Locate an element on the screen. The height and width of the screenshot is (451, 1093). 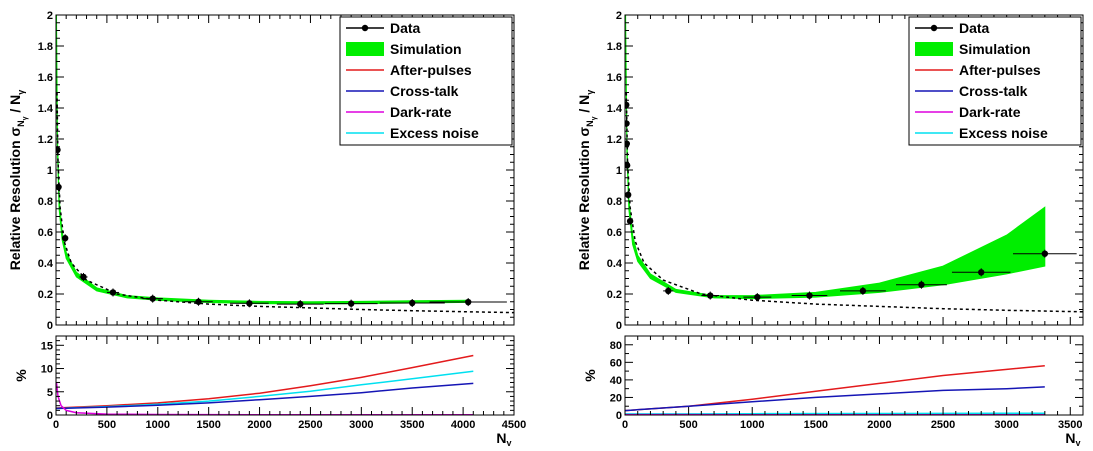
y-tick-label: 40 is located at coordinates (616, 381).